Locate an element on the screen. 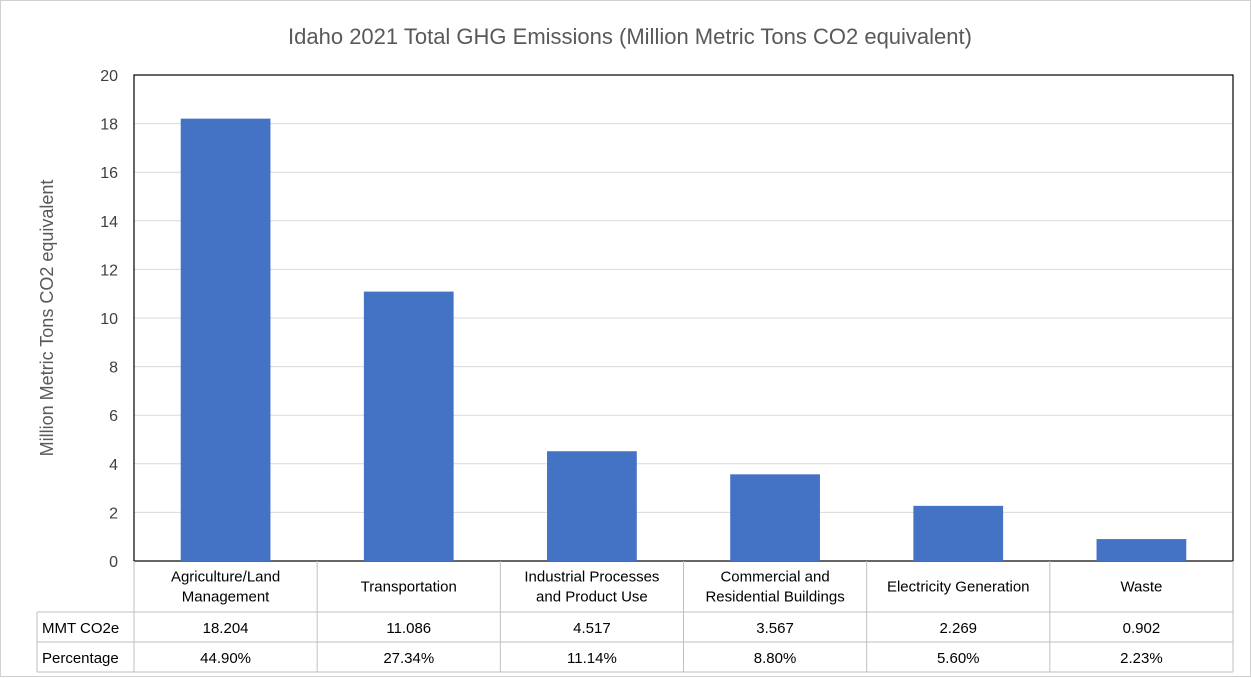  x-category-label: and Product Use is located at coordinates (592, 597).